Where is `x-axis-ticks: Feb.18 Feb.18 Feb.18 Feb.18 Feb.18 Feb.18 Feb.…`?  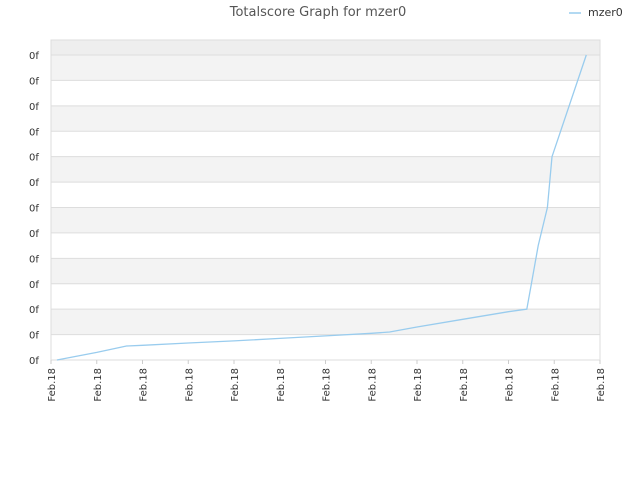 x-axis-ticks: Feb.18 Feb.18 Feb.18 Feb.18 Feb.18 Feb.18 Feb.… is located at coordinates (327, 381).